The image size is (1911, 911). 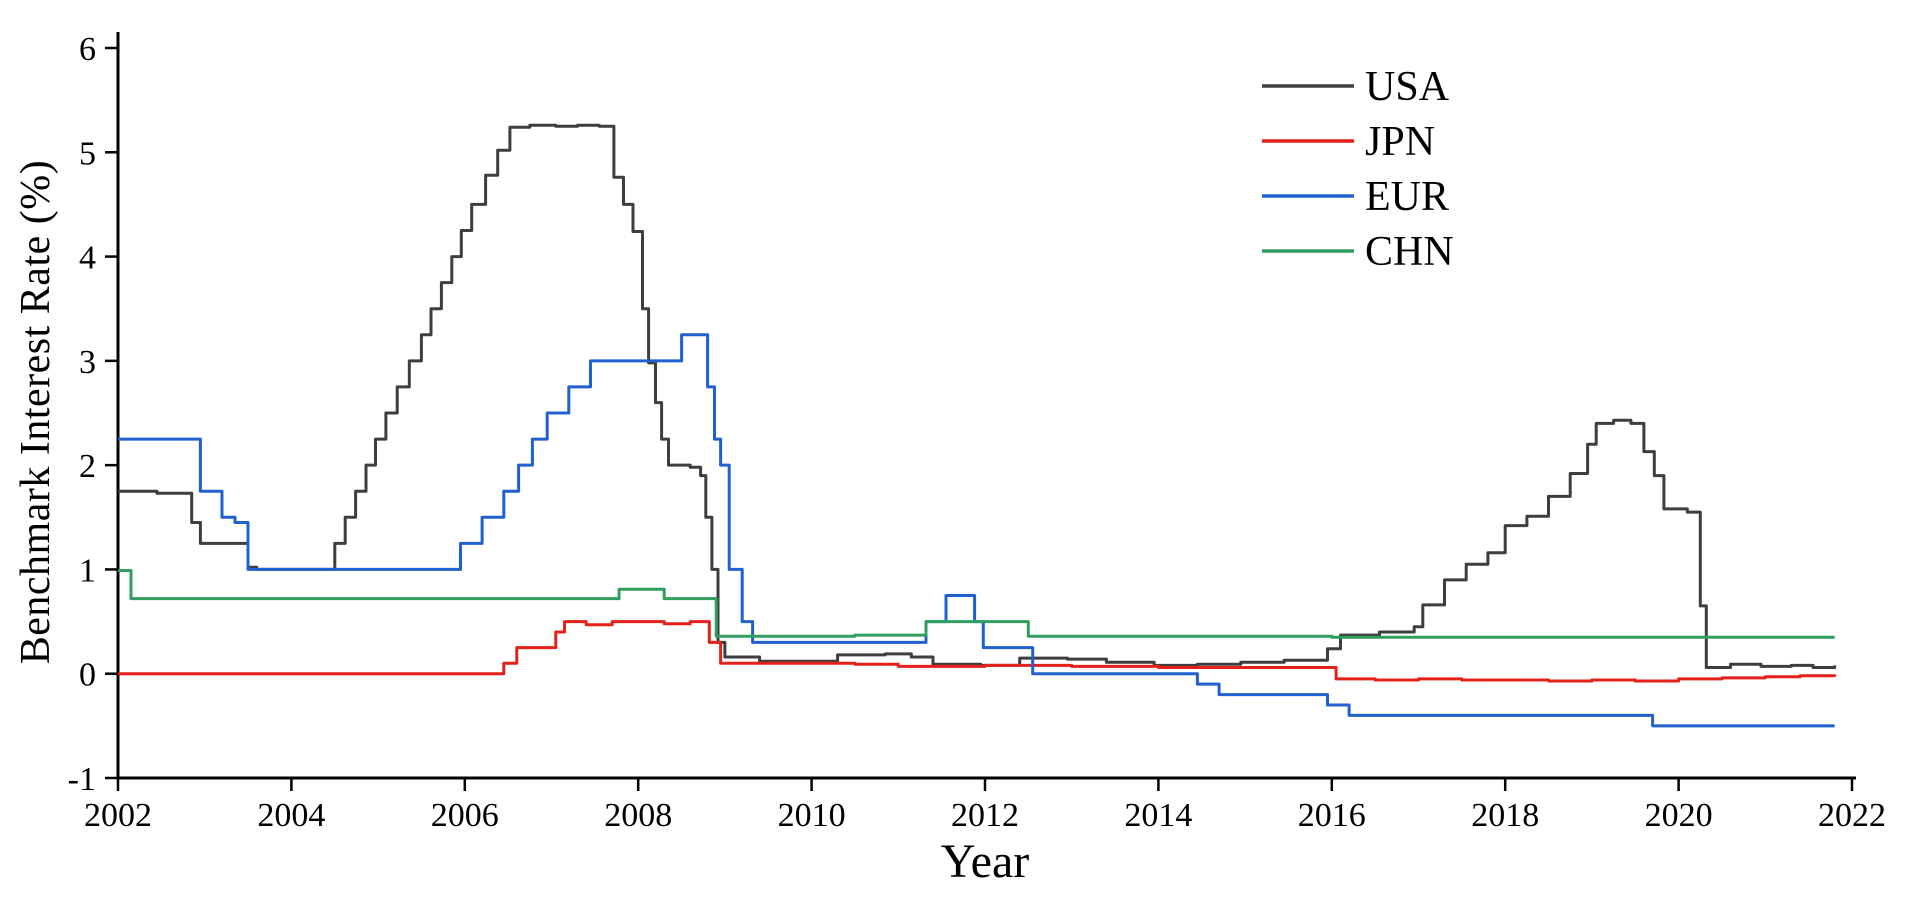 What do you see at coordinates (1332, 815) in the screenshot?
I see `x-tick-label: 2016` at bounding box center [1332, 815].